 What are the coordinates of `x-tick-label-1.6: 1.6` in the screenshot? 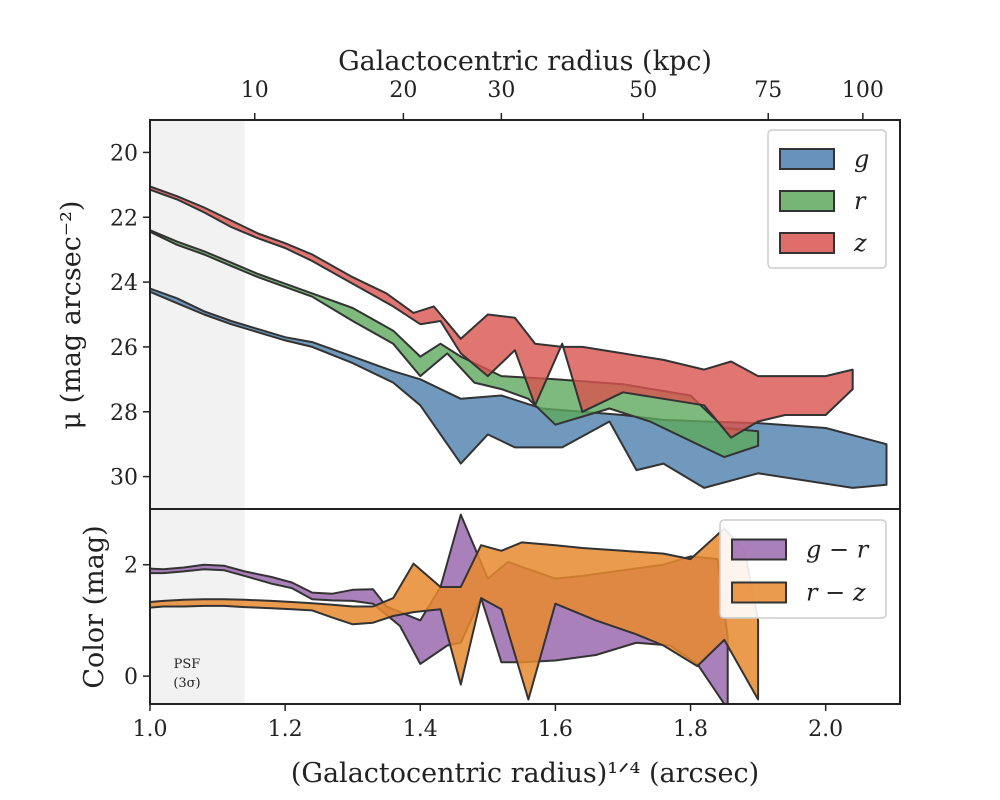 It's located at (555, 729).